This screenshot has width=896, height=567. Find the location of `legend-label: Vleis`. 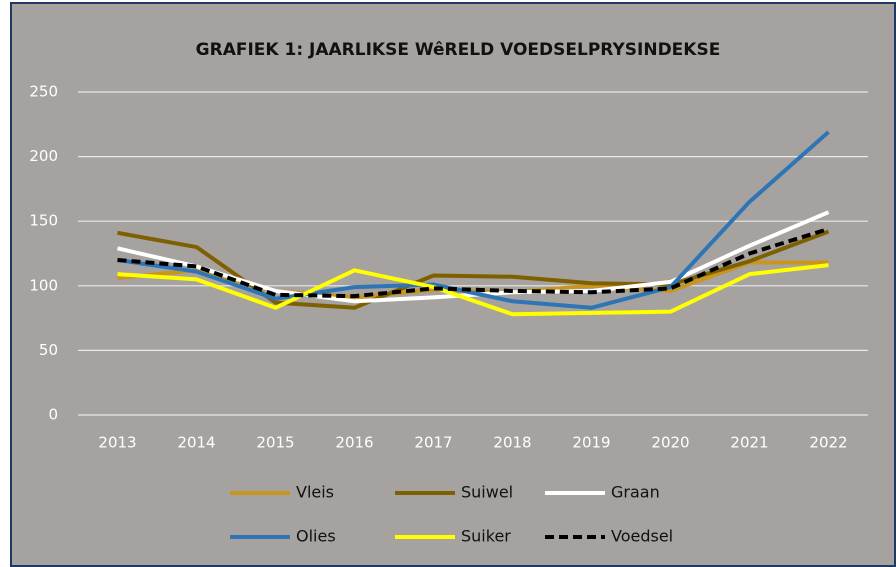

legend-label: Vleis is located at coordinates (315, 492).